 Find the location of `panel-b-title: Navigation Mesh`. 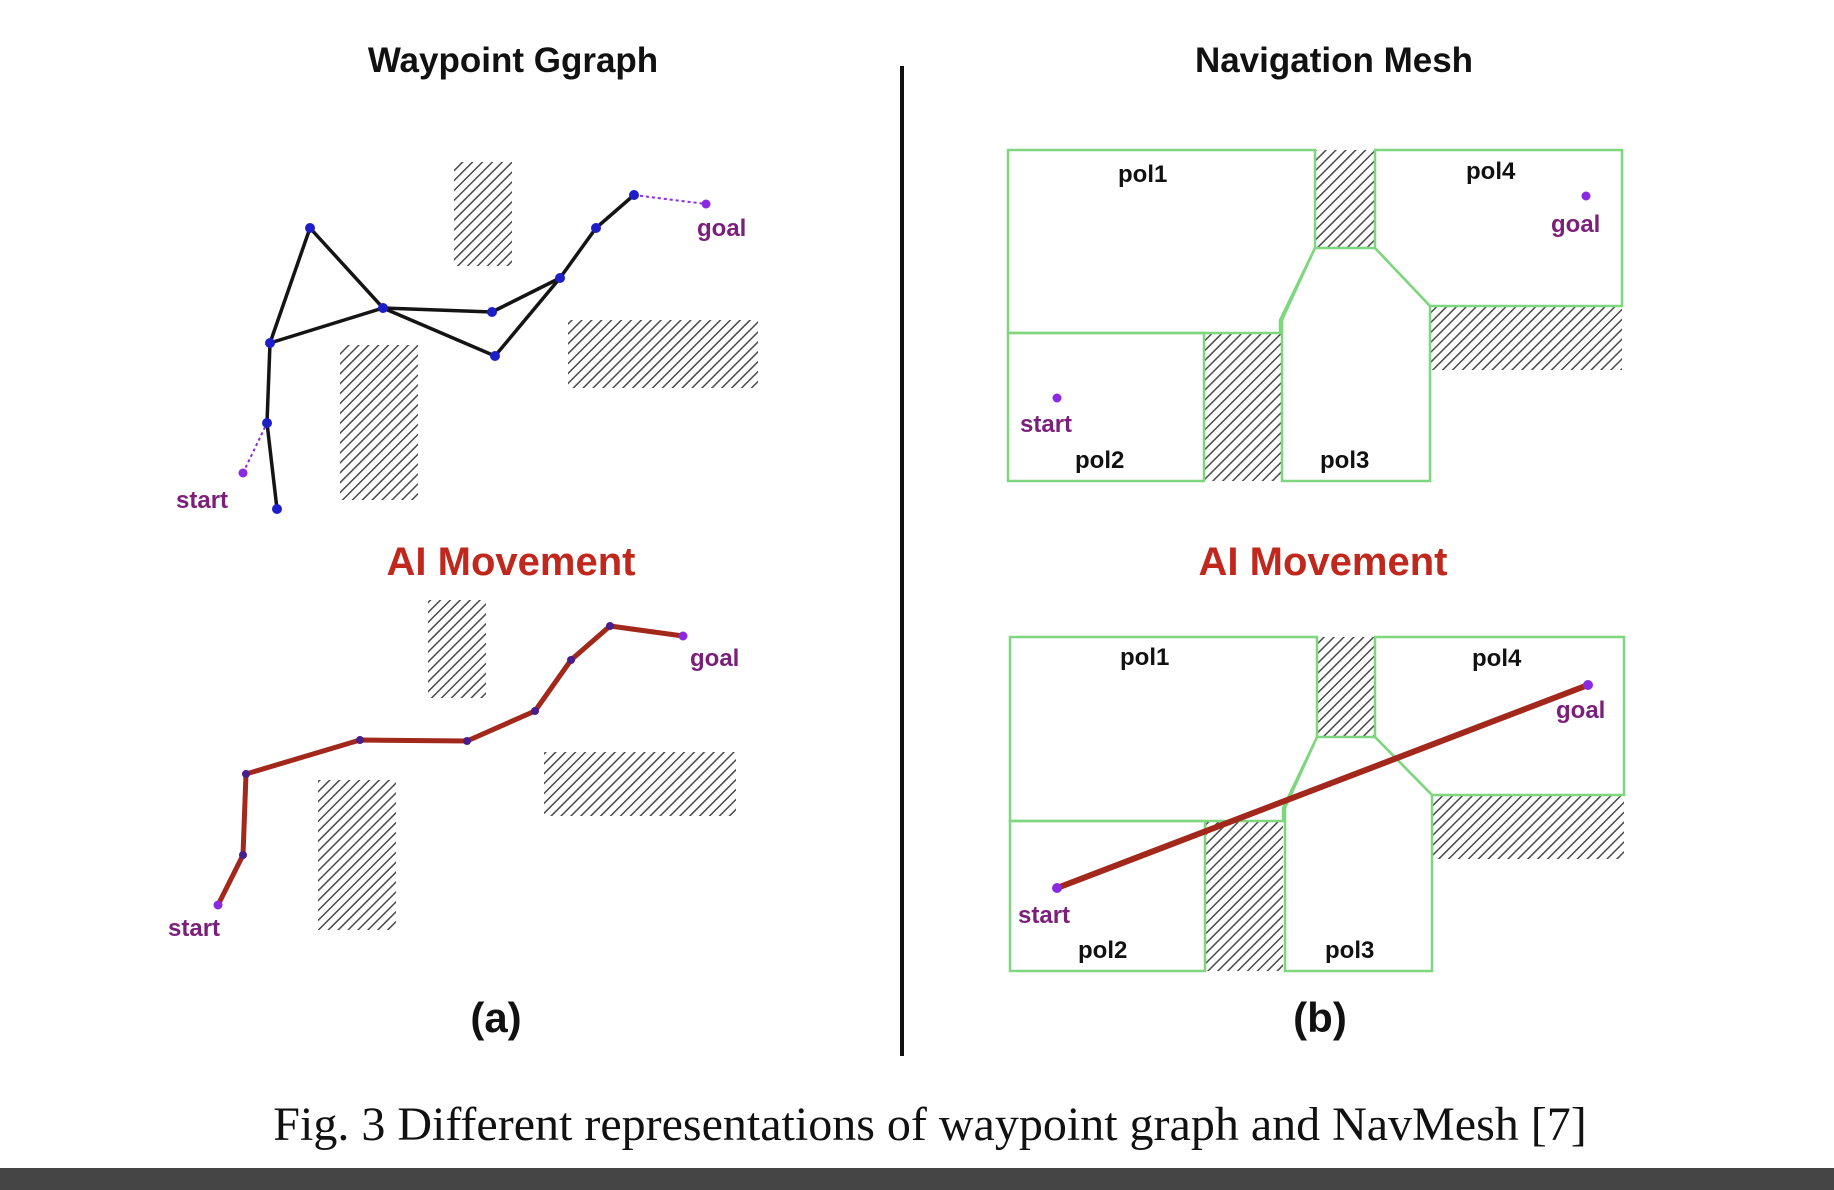

panel-b-title: Navigation Mesh is located at coordinates (1334, 60).